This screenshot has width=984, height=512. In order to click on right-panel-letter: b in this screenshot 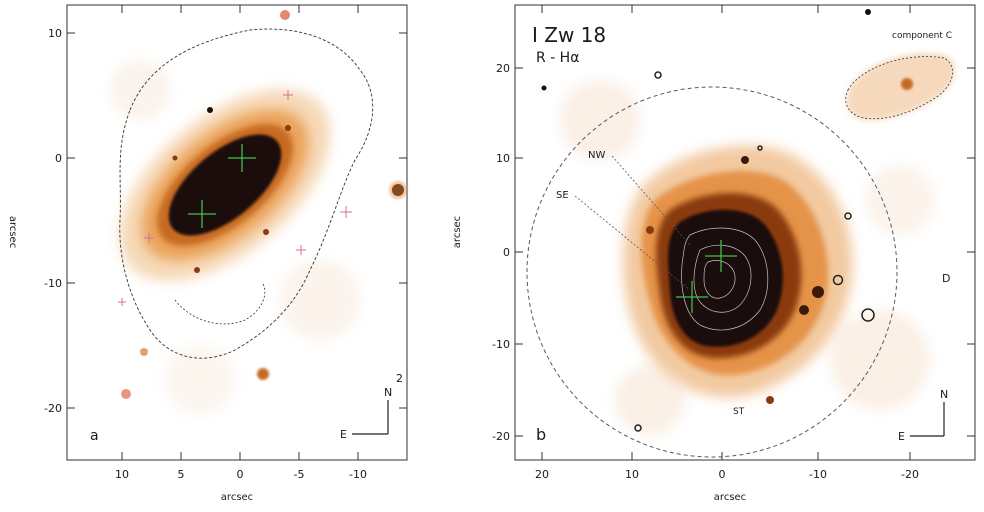, I will do `click(541, 434)`.